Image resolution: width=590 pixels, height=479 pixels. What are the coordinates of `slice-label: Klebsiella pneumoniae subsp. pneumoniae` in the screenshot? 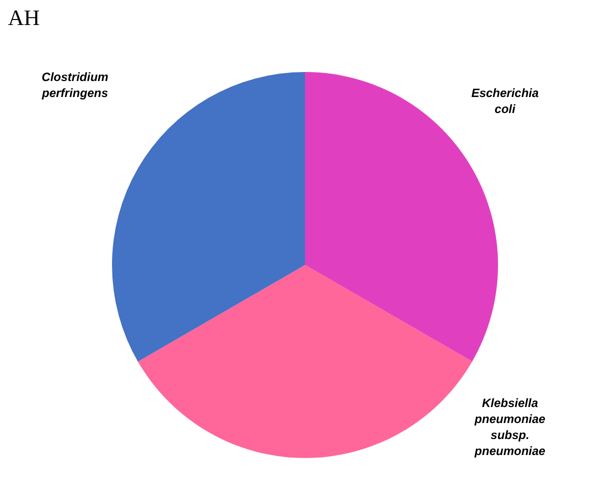 It's located at (510, 427).